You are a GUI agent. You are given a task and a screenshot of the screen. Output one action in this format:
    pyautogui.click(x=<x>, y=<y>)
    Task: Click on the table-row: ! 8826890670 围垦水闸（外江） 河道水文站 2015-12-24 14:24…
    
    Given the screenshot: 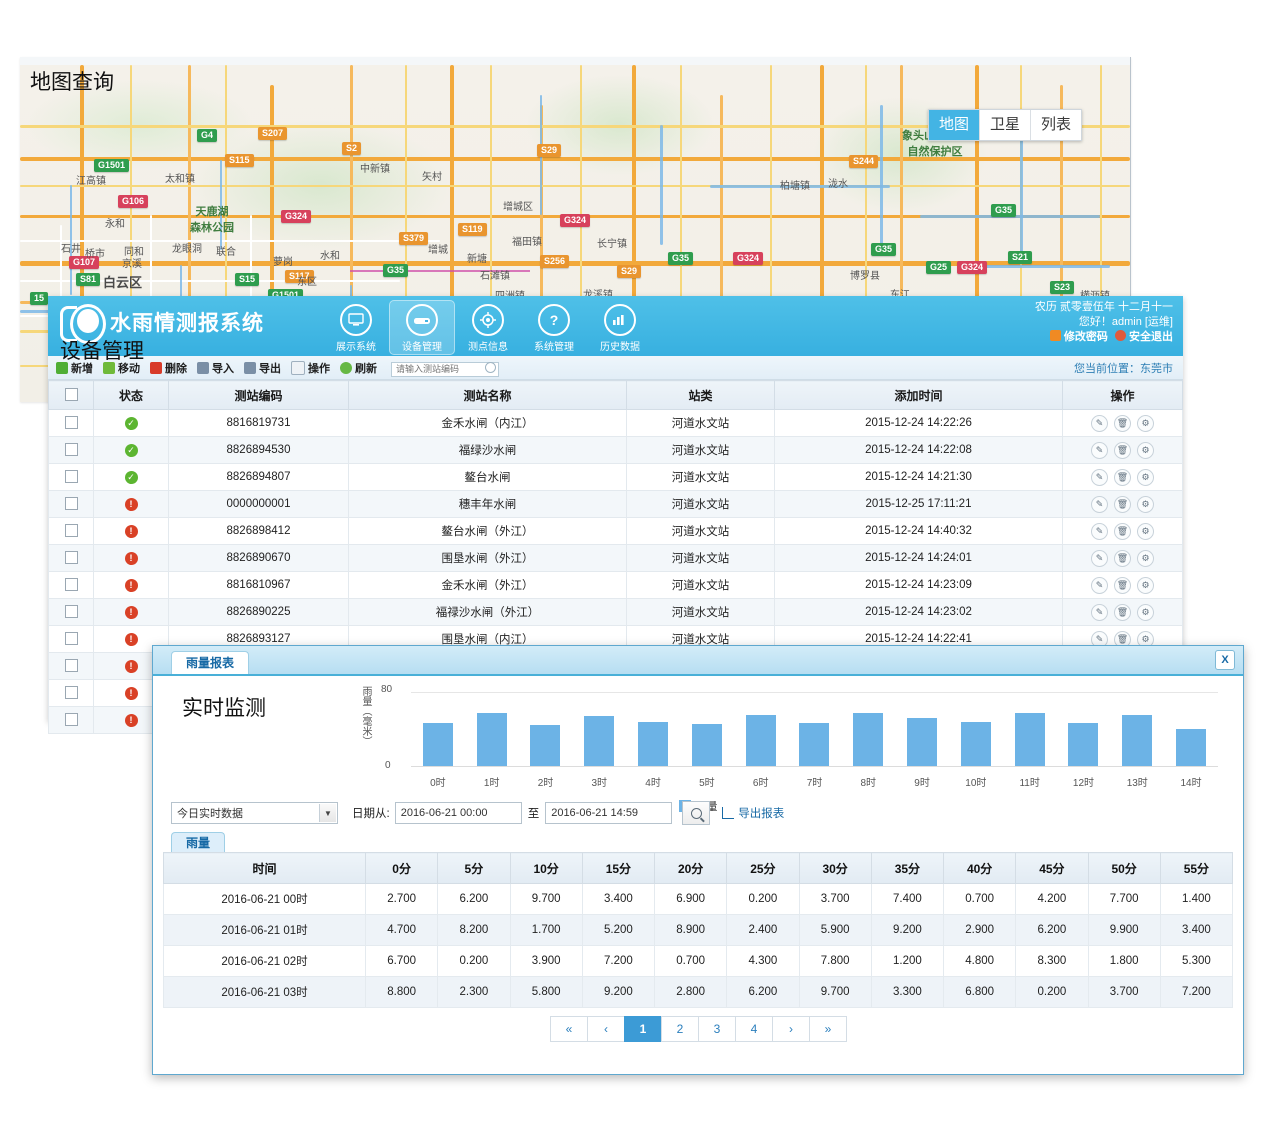 What is the action you would take?
    pyautogui.click(x=615, y=558)
    